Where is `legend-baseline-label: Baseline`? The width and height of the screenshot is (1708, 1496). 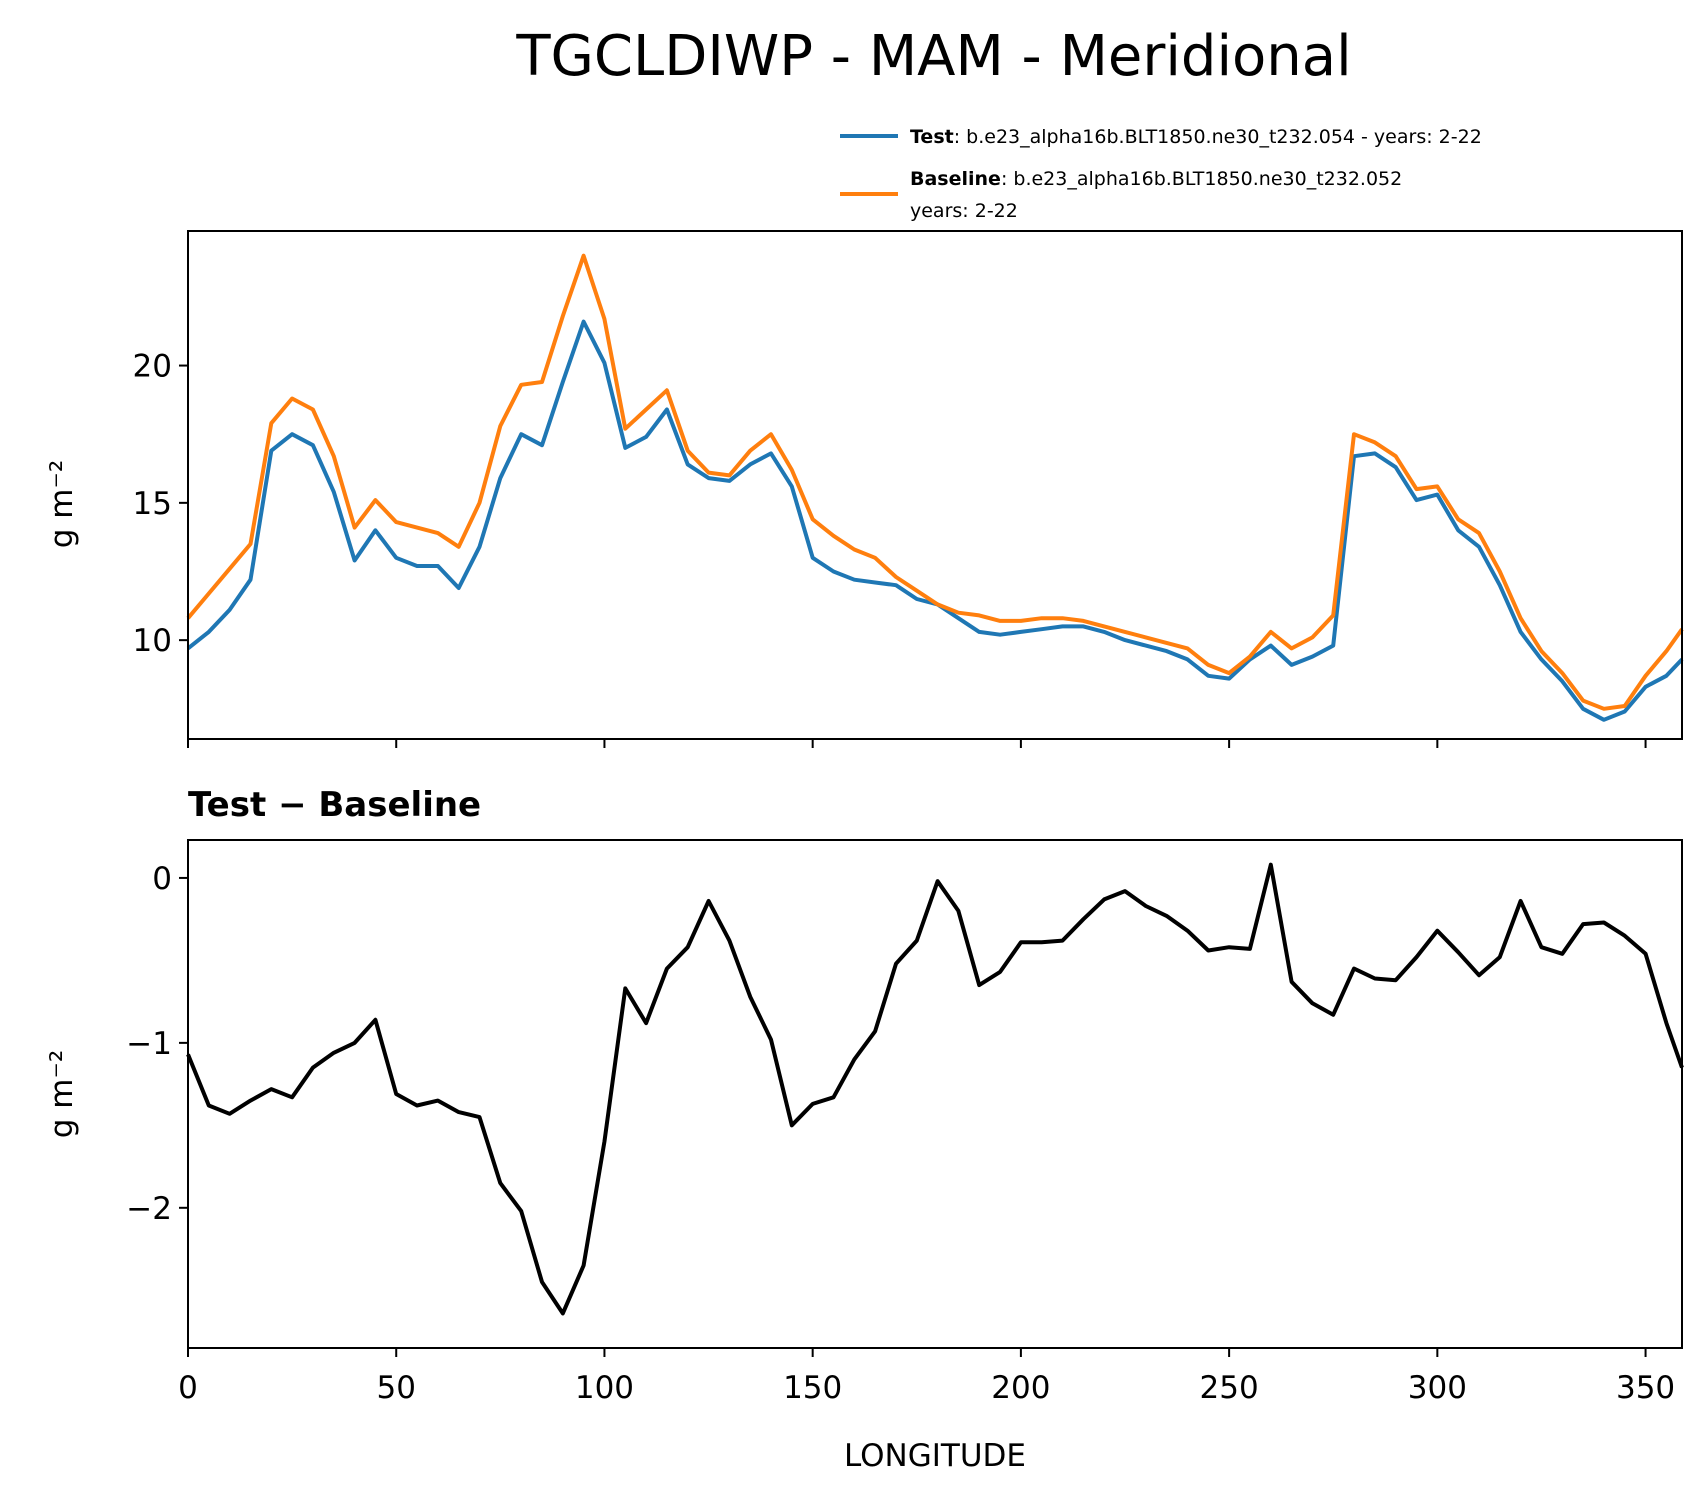 legend-baseline-label: Baseline is located at coordinates (955, 179).